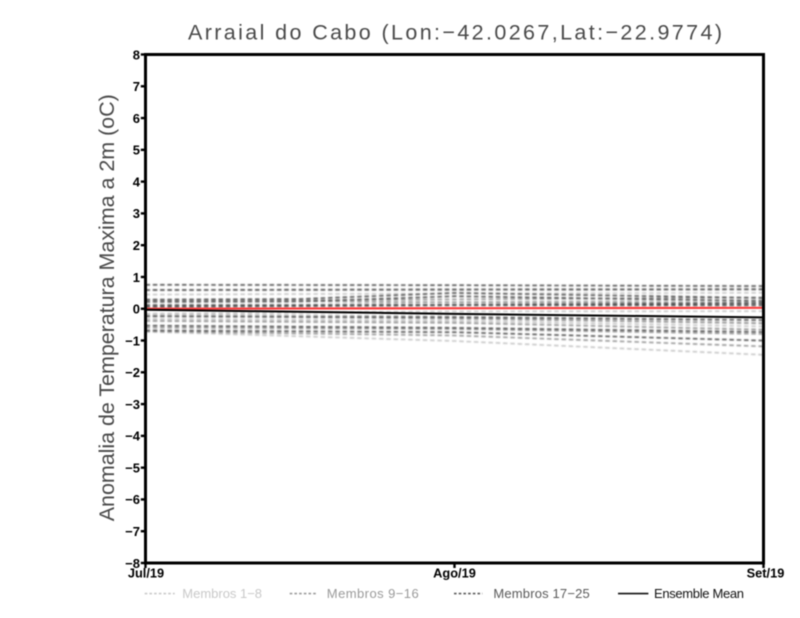 The image size is (800, 618). What do you see at coordinates (132, 404) in the screenshot?
I see `svg-text: −3` at bounding box center [132, 404].